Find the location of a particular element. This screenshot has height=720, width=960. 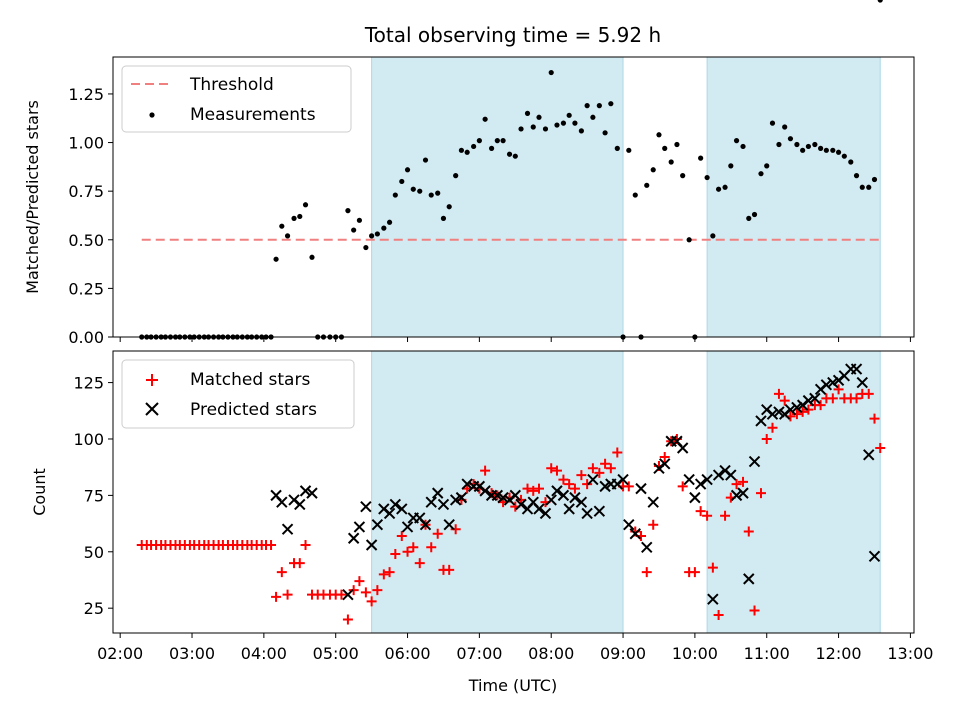

xtick-label: 03:00 is located at coordinates (192, 653).